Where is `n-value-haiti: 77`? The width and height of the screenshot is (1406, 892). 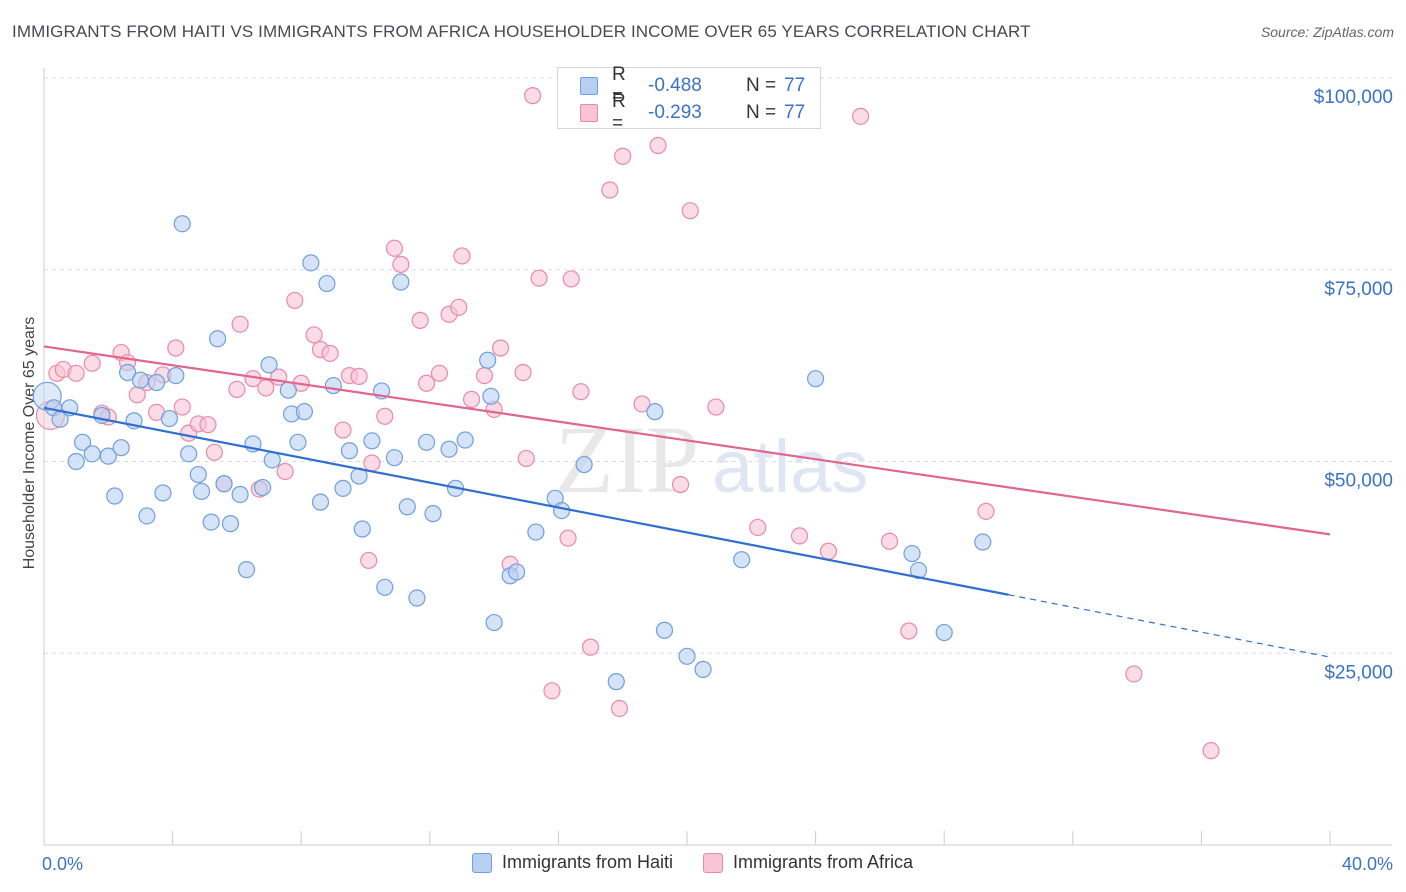 n-value-haiti: 77 is located at coordinates (795, 85).